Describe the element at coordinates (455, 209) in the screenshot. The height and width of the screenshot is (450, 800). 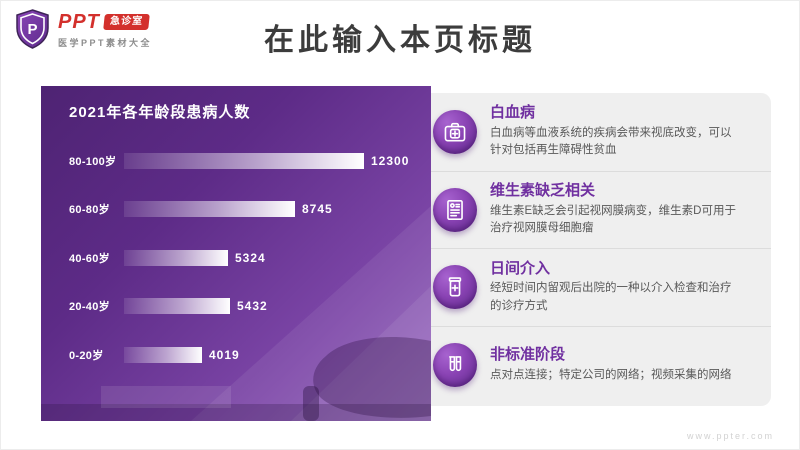
I see `medical-report-icon` at that location.